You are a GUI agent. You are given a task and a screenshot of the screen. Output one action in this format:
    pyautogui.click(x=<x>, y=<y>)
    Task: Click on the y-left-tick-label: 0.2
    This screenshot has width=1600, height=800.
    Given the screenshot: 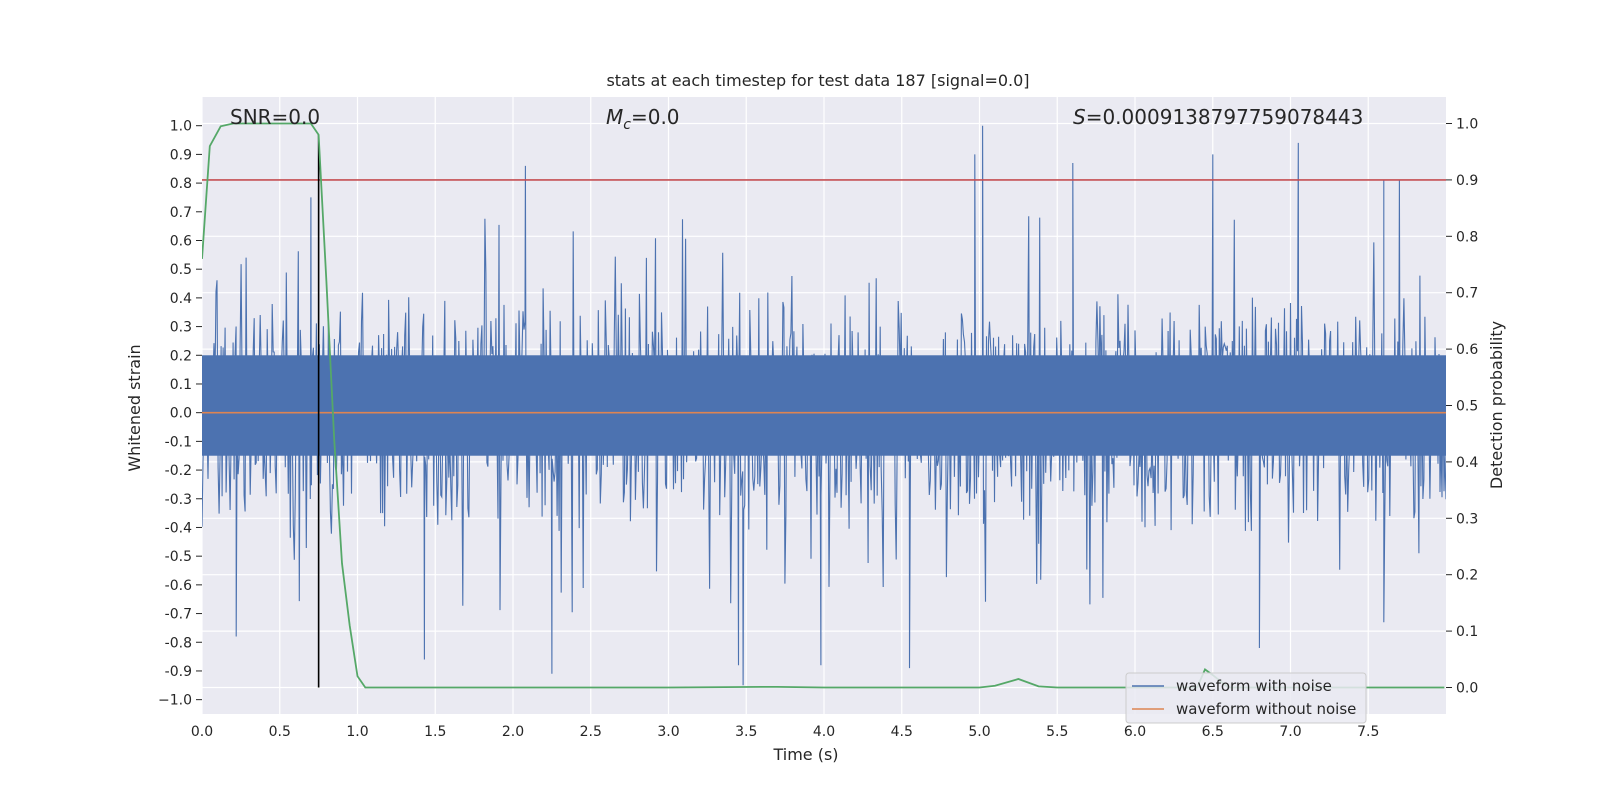 What is the action you would take?
    pyautogui.click(x=181, y=356)
    